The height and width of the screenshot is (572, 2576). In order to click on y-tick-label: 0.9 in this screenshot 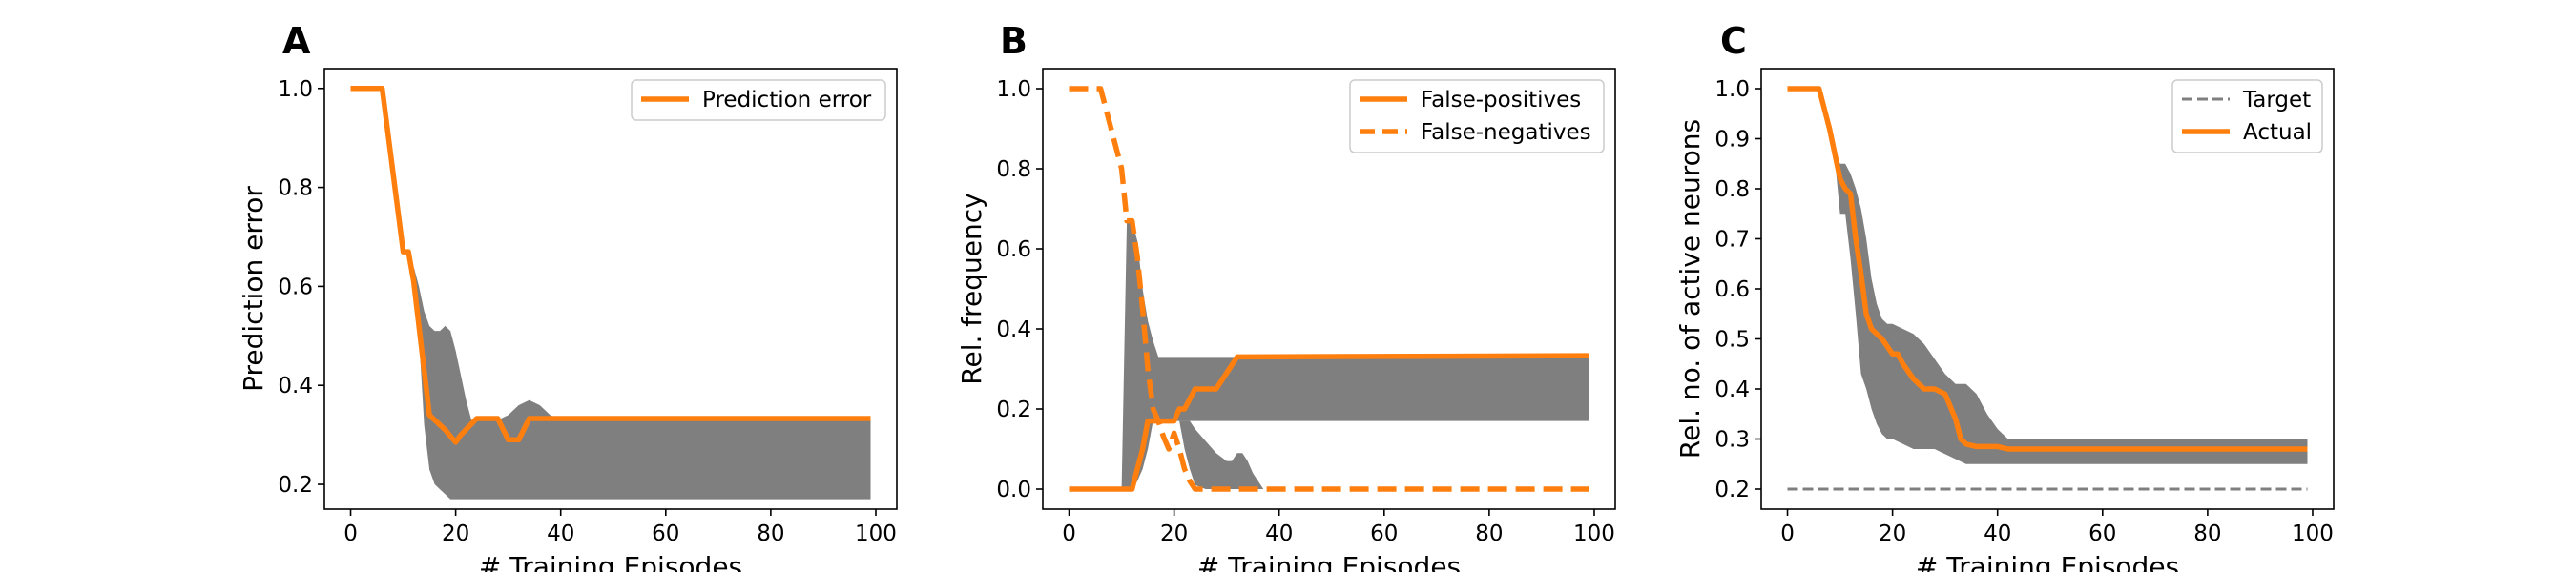, I will do `click(1732, 140)`.